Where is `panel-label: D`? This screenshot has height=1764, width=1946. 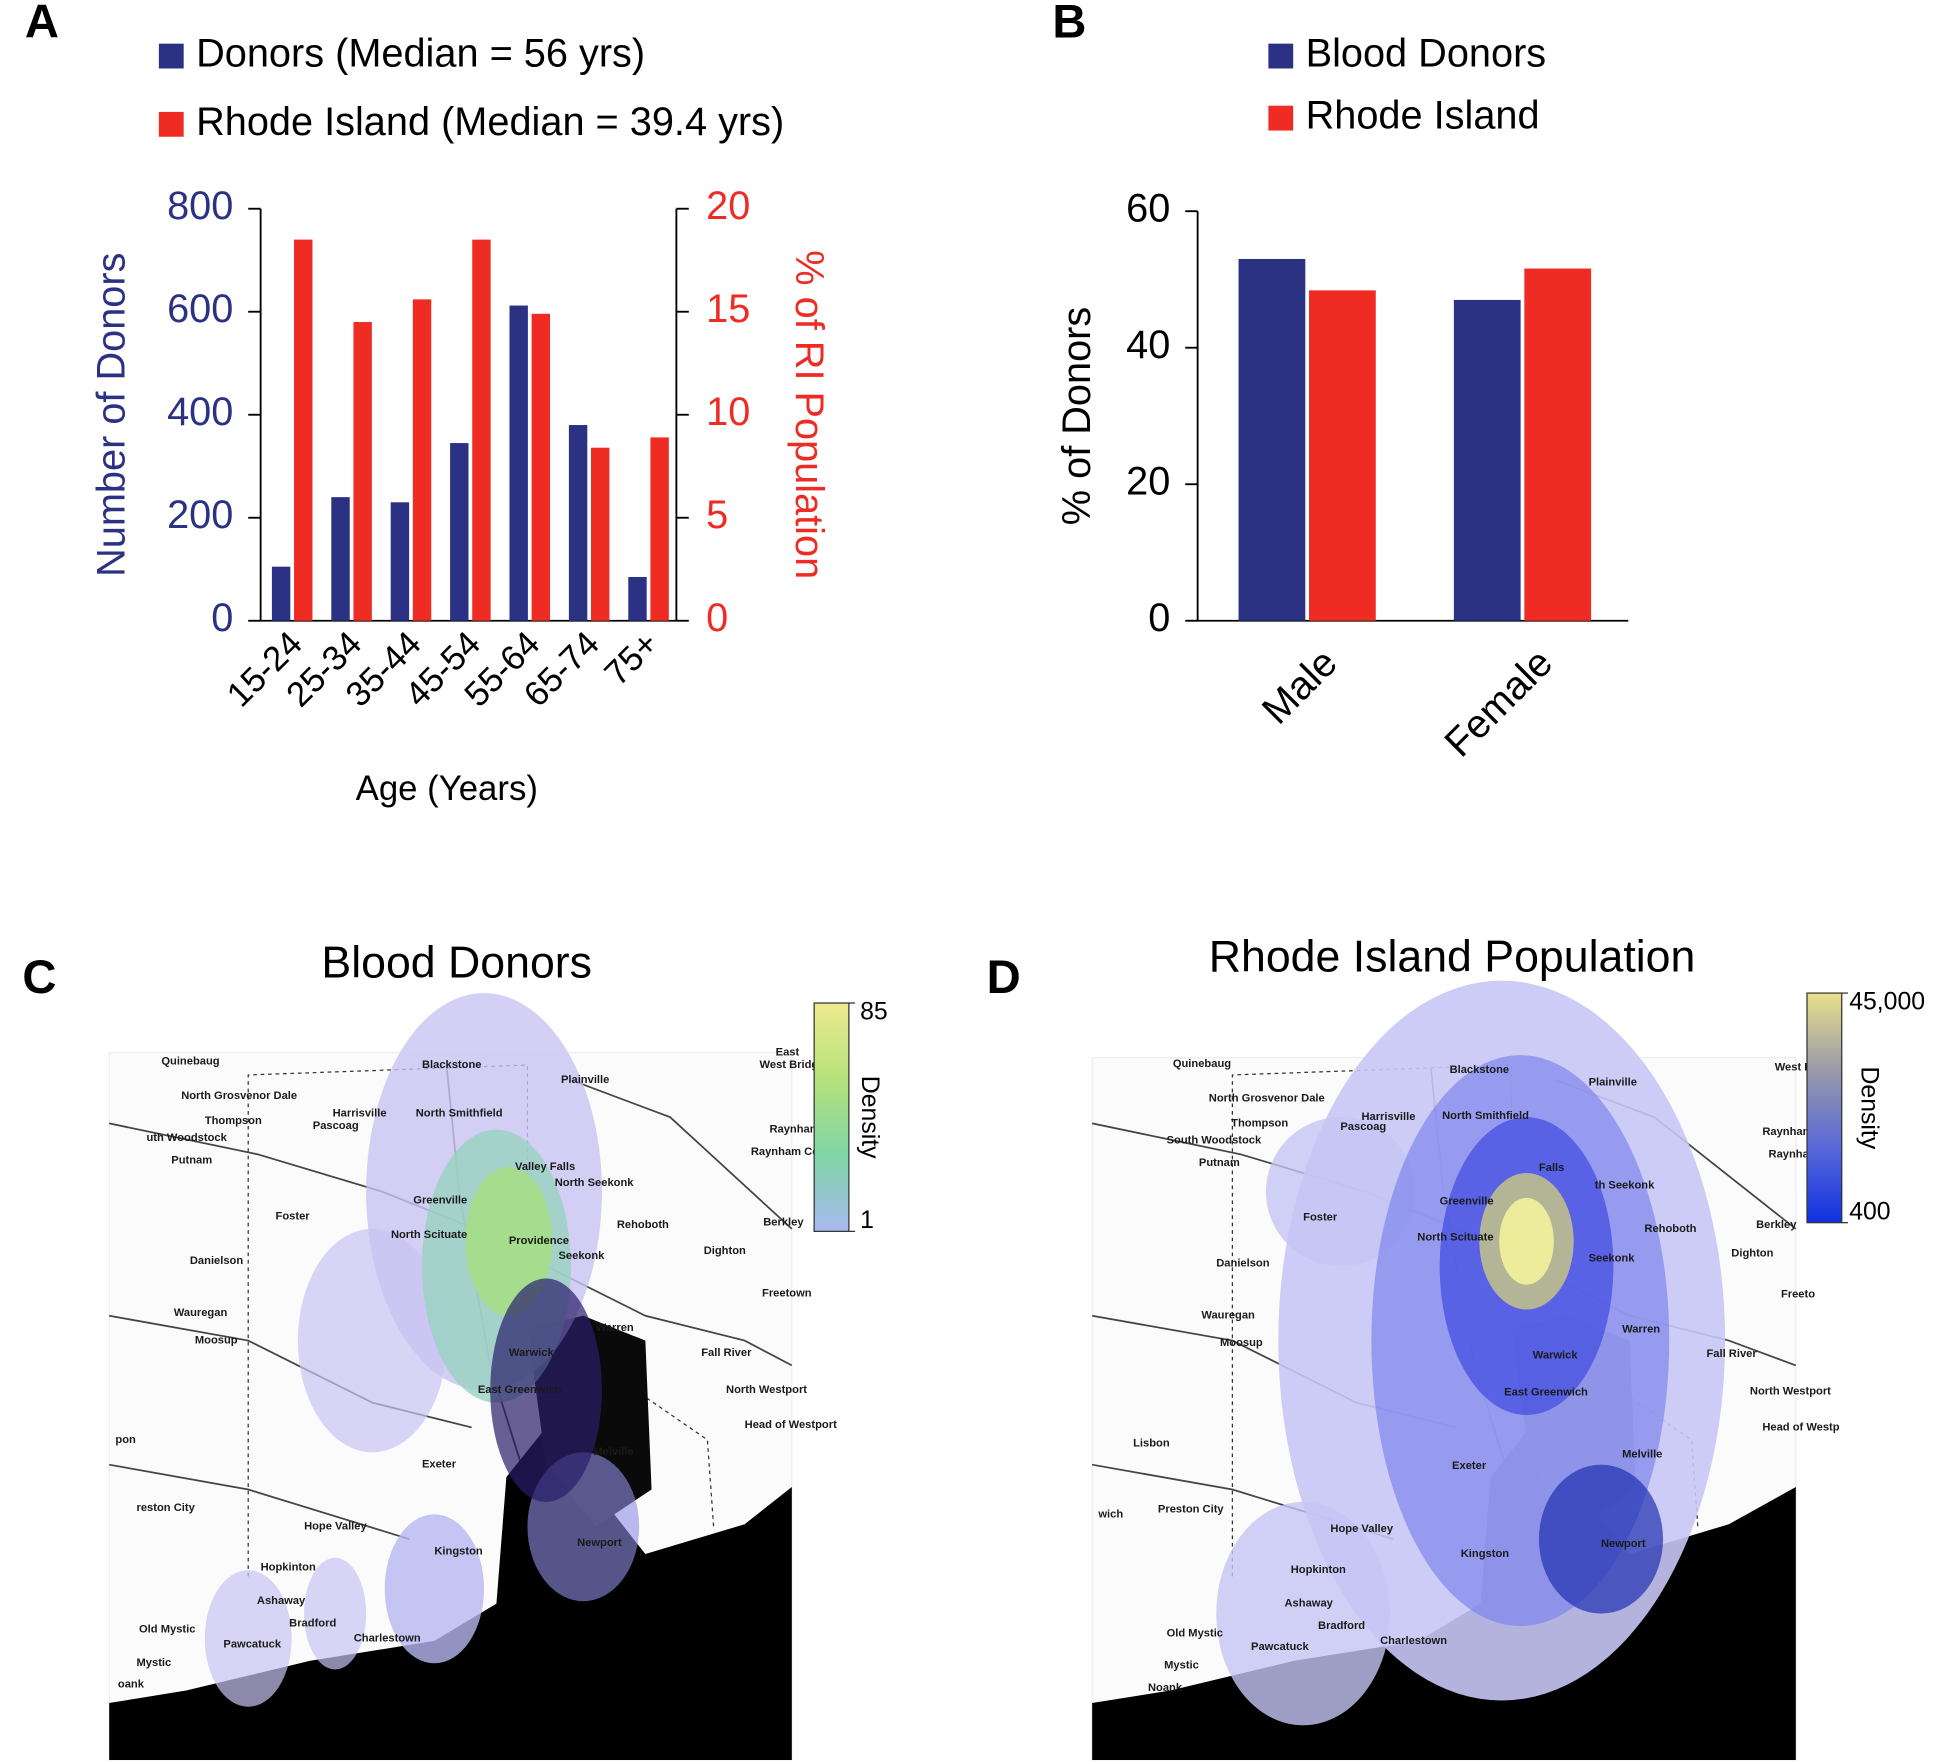 panel-label: D is located at coordinates (1004, 976).